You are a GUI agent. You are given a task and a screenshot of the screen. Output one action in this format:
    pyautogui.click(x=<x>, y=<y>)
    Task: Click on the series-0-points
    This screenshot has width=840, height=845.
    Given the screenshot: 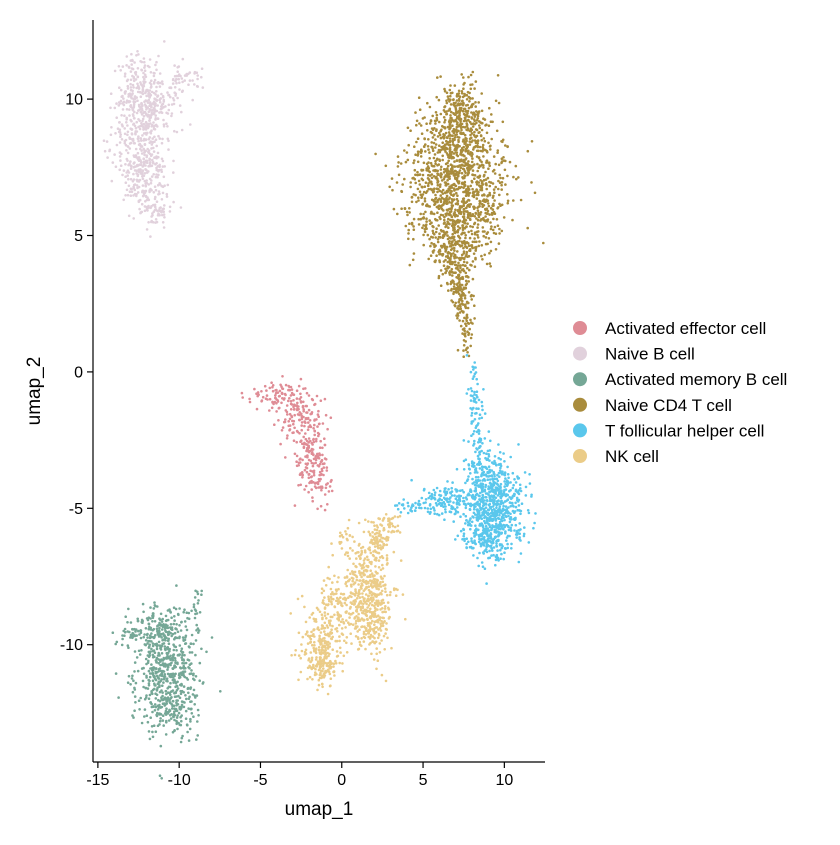 What is the action you would take?
    pyautogui.click(x=287, y=443)
    